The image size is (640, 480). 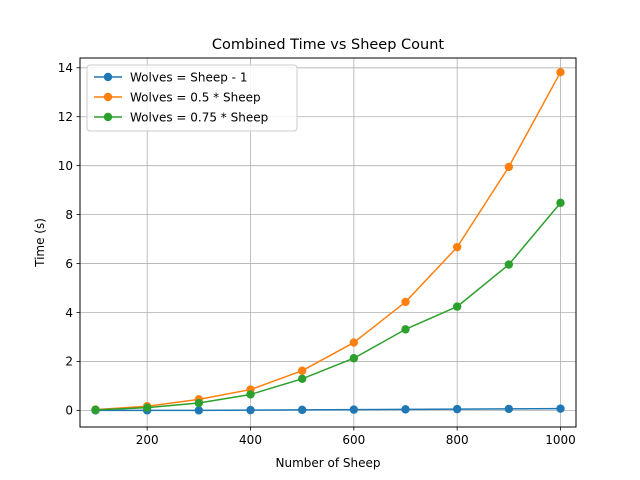 I want to click on y-tick-label: 10, so click(x=65, y=166).